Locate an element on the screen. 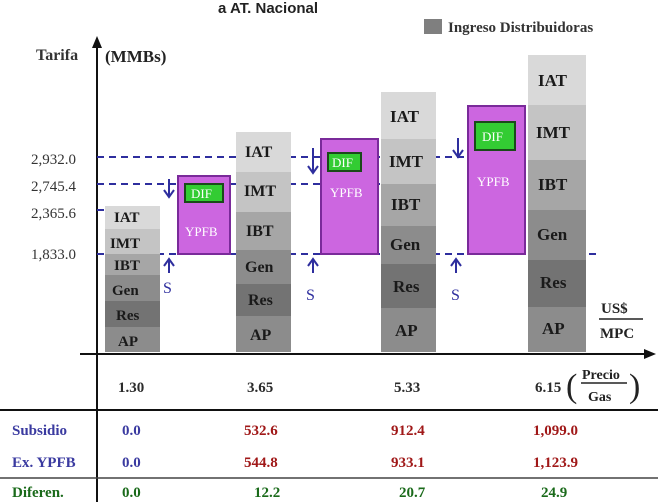  column-2-stack: IAT IMT IBT Gen Res AP is located at coordinates (263, 242).